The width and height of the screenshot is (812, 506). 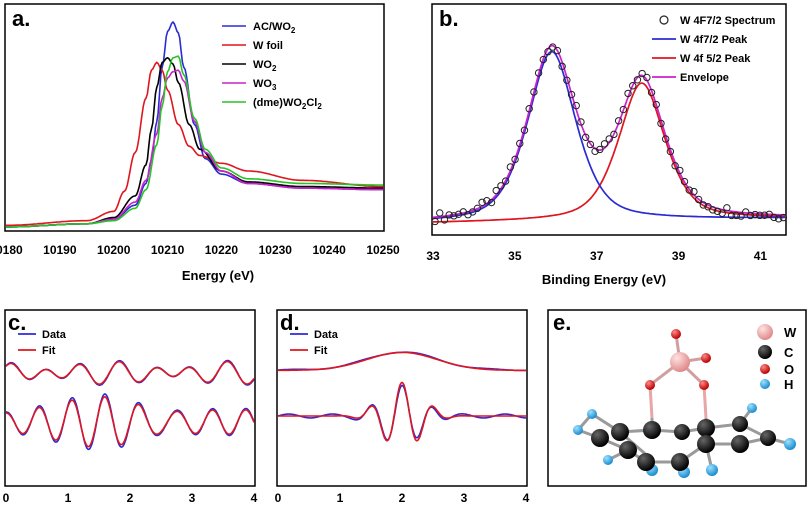 I want to click on legend-swatch, so click(x=664, y=20).